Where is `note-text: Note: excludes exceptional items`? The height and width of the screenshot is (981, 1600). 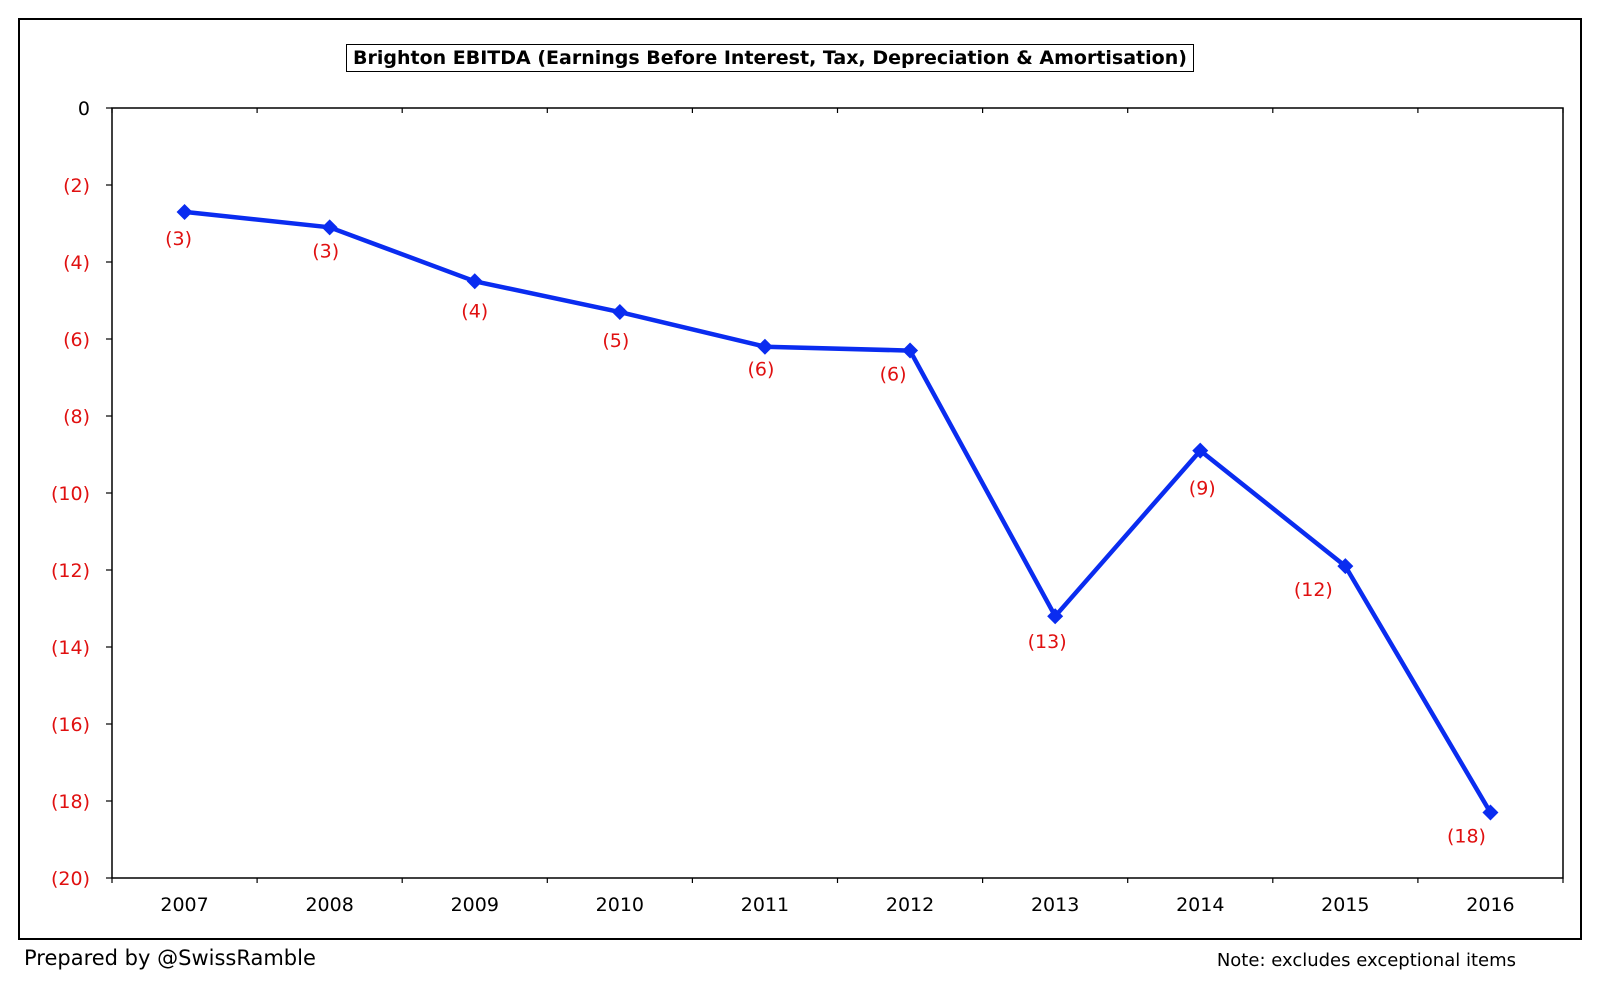 note-text: Note: excludes exceptional items is located at coordinates (1366, 960).